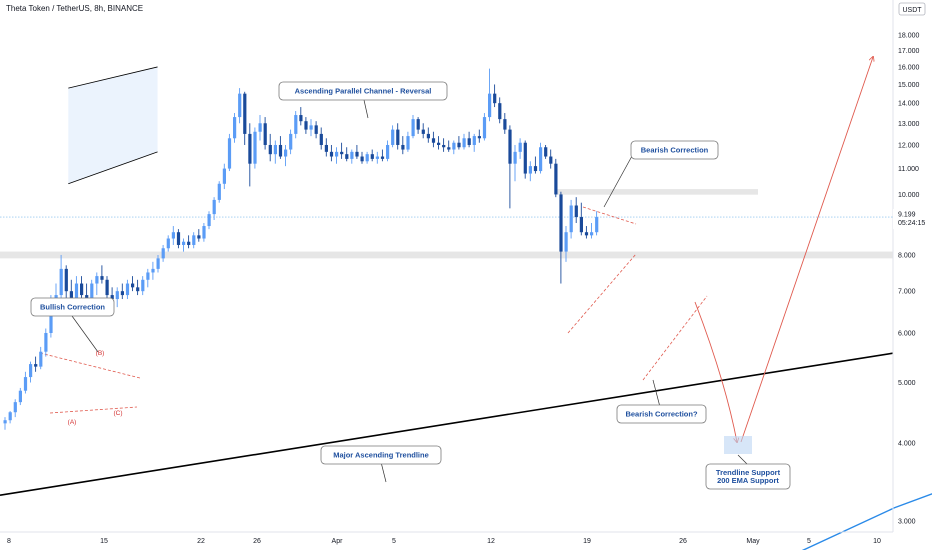  What do you see at coordinates (366, 109) in the screenshot?
I see `channel-callout-connector` at bounding box center [366, 109].